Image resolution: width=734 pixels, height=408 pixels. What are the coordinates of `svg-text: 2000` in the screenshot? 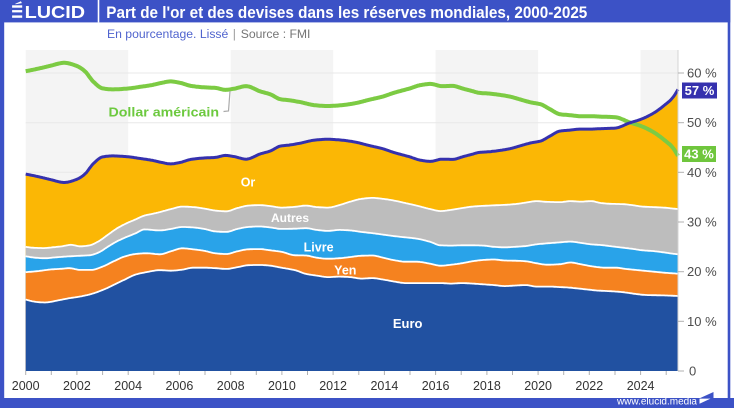 It's located at (26, 386).